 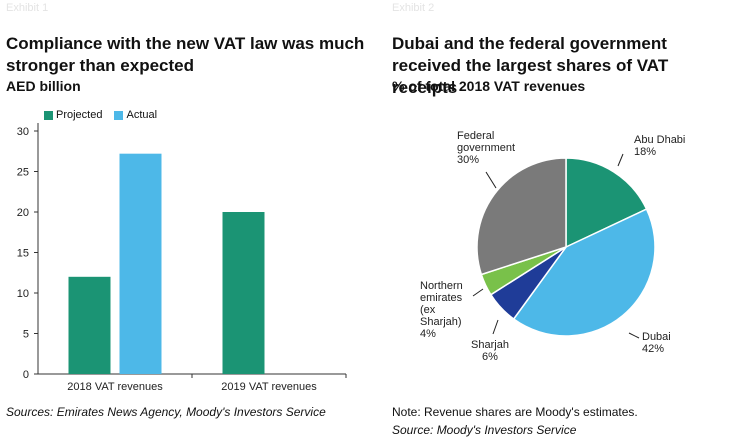 What do you see at coordinates (413, 8) in the screenshot?
I see `exhibit-2-tag: Exhibit 2` at bounding box center [413, 8].